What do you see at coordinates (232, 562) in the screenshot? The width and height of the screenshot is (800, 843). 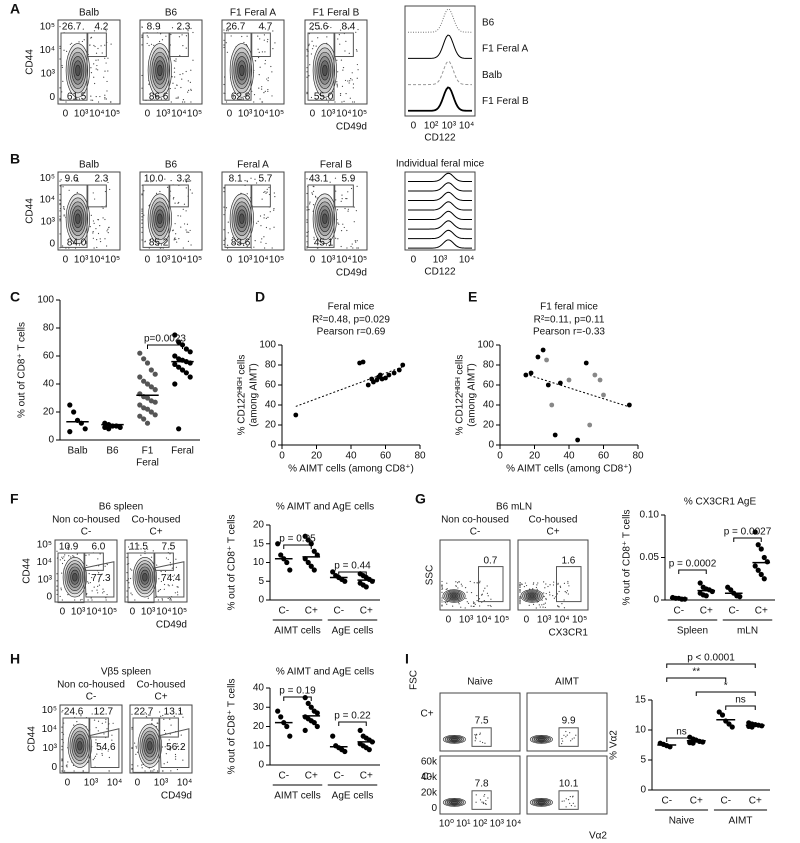 I see `y-axis-label: % out of CD8⁺ T cells` at bounding box center [232, 562].